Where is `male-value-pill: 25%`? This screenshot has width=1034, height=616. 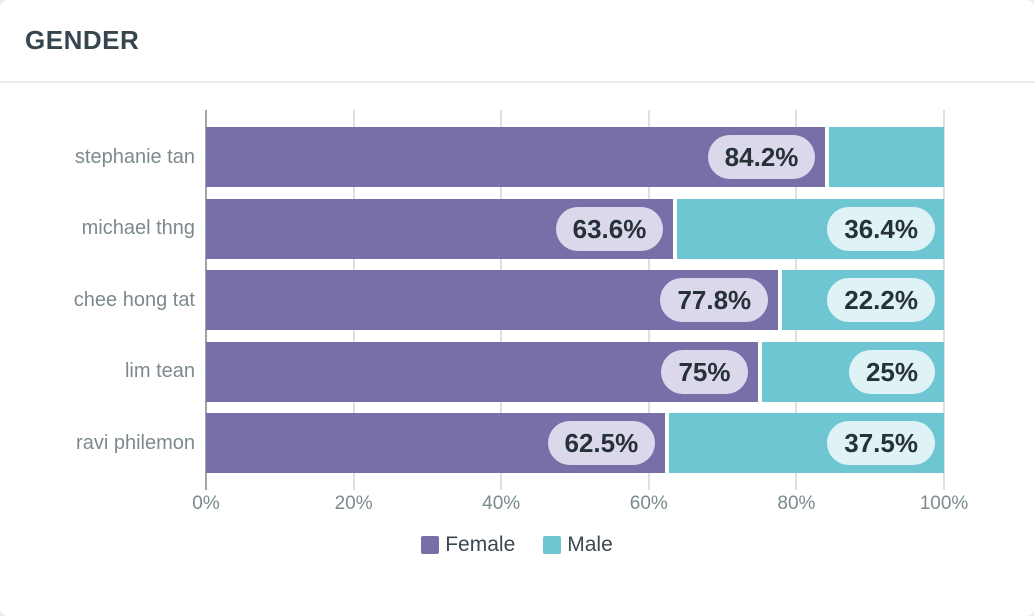 male-value-pill: 25% is located at coordinates (891, 371).